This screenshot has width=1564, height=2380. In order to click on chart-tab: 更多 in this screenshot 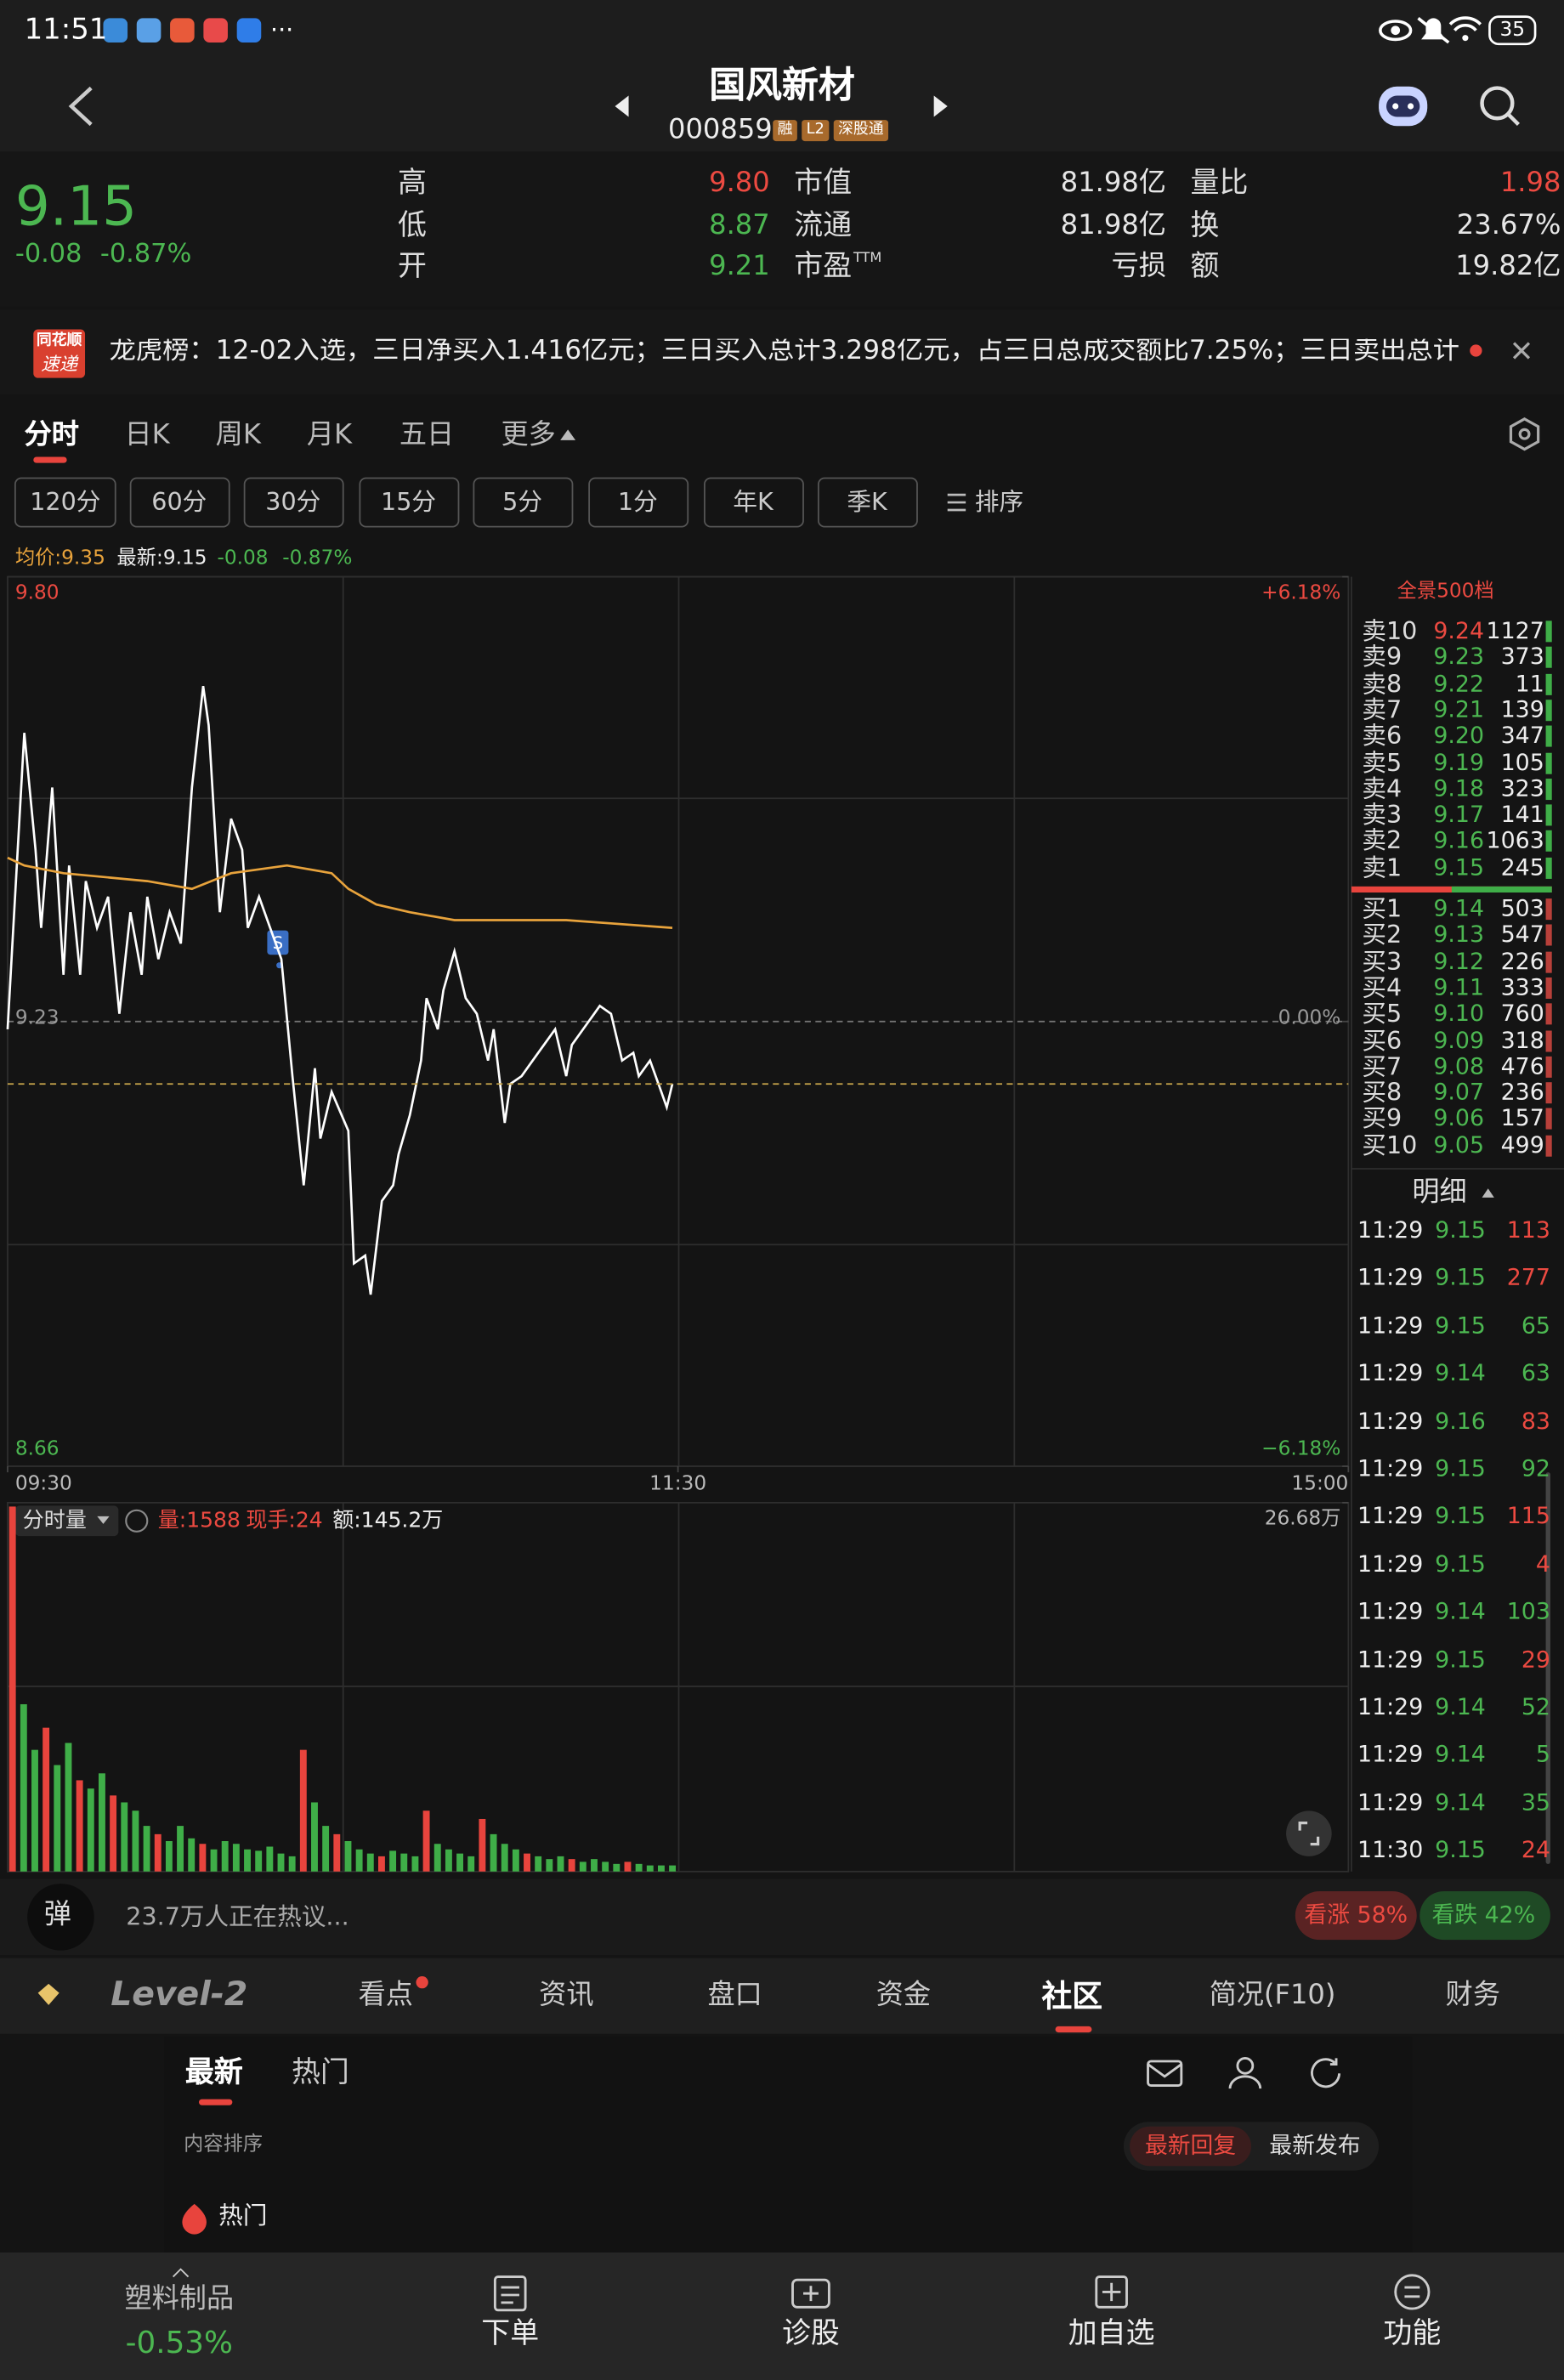, I will do `click(528, 434)`.